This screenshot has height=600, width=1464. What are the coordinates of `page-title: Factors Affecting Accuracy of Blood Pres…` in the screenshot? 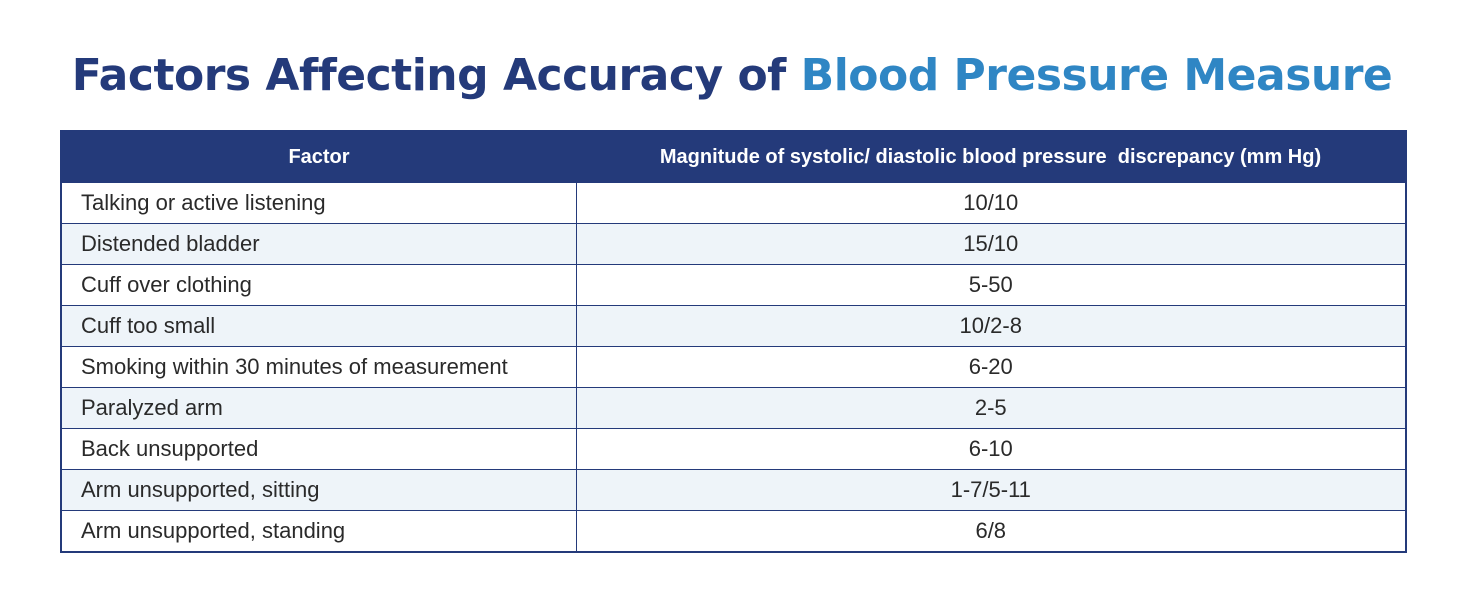 It's located at (732, 76).